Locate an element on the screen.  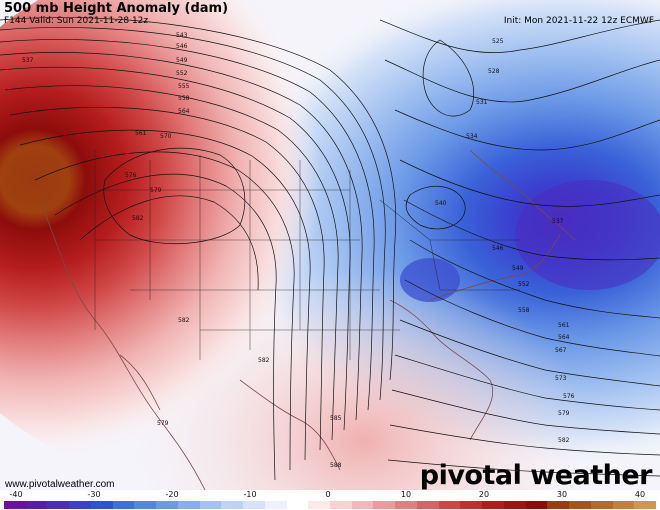
contour-label: 570 is located at coordinates (166, 136).